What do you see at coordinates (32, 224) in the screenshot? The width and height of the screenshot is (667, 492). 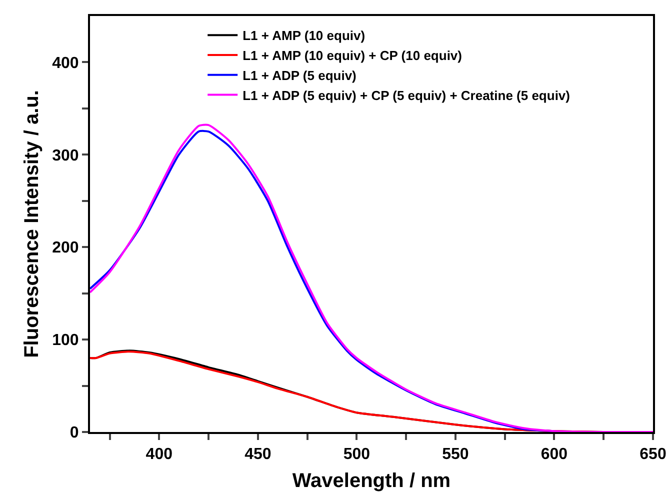 I see `y-axis-title: Fluorescence Intensity / a.u.` at bounding box center [32, 224].